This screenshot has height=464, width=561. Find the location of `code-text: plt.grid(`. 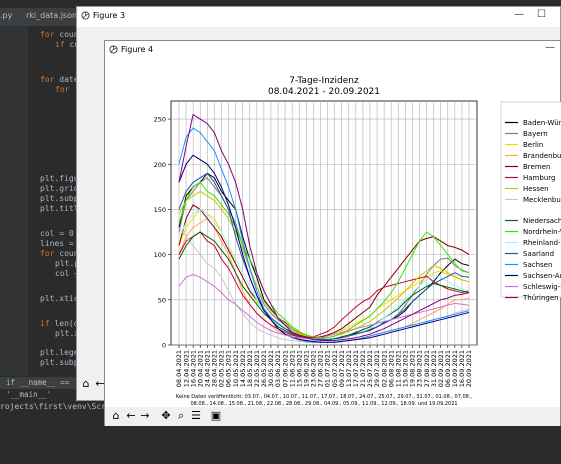

code-text: plt.grid( is located at coordinates (60, 188).